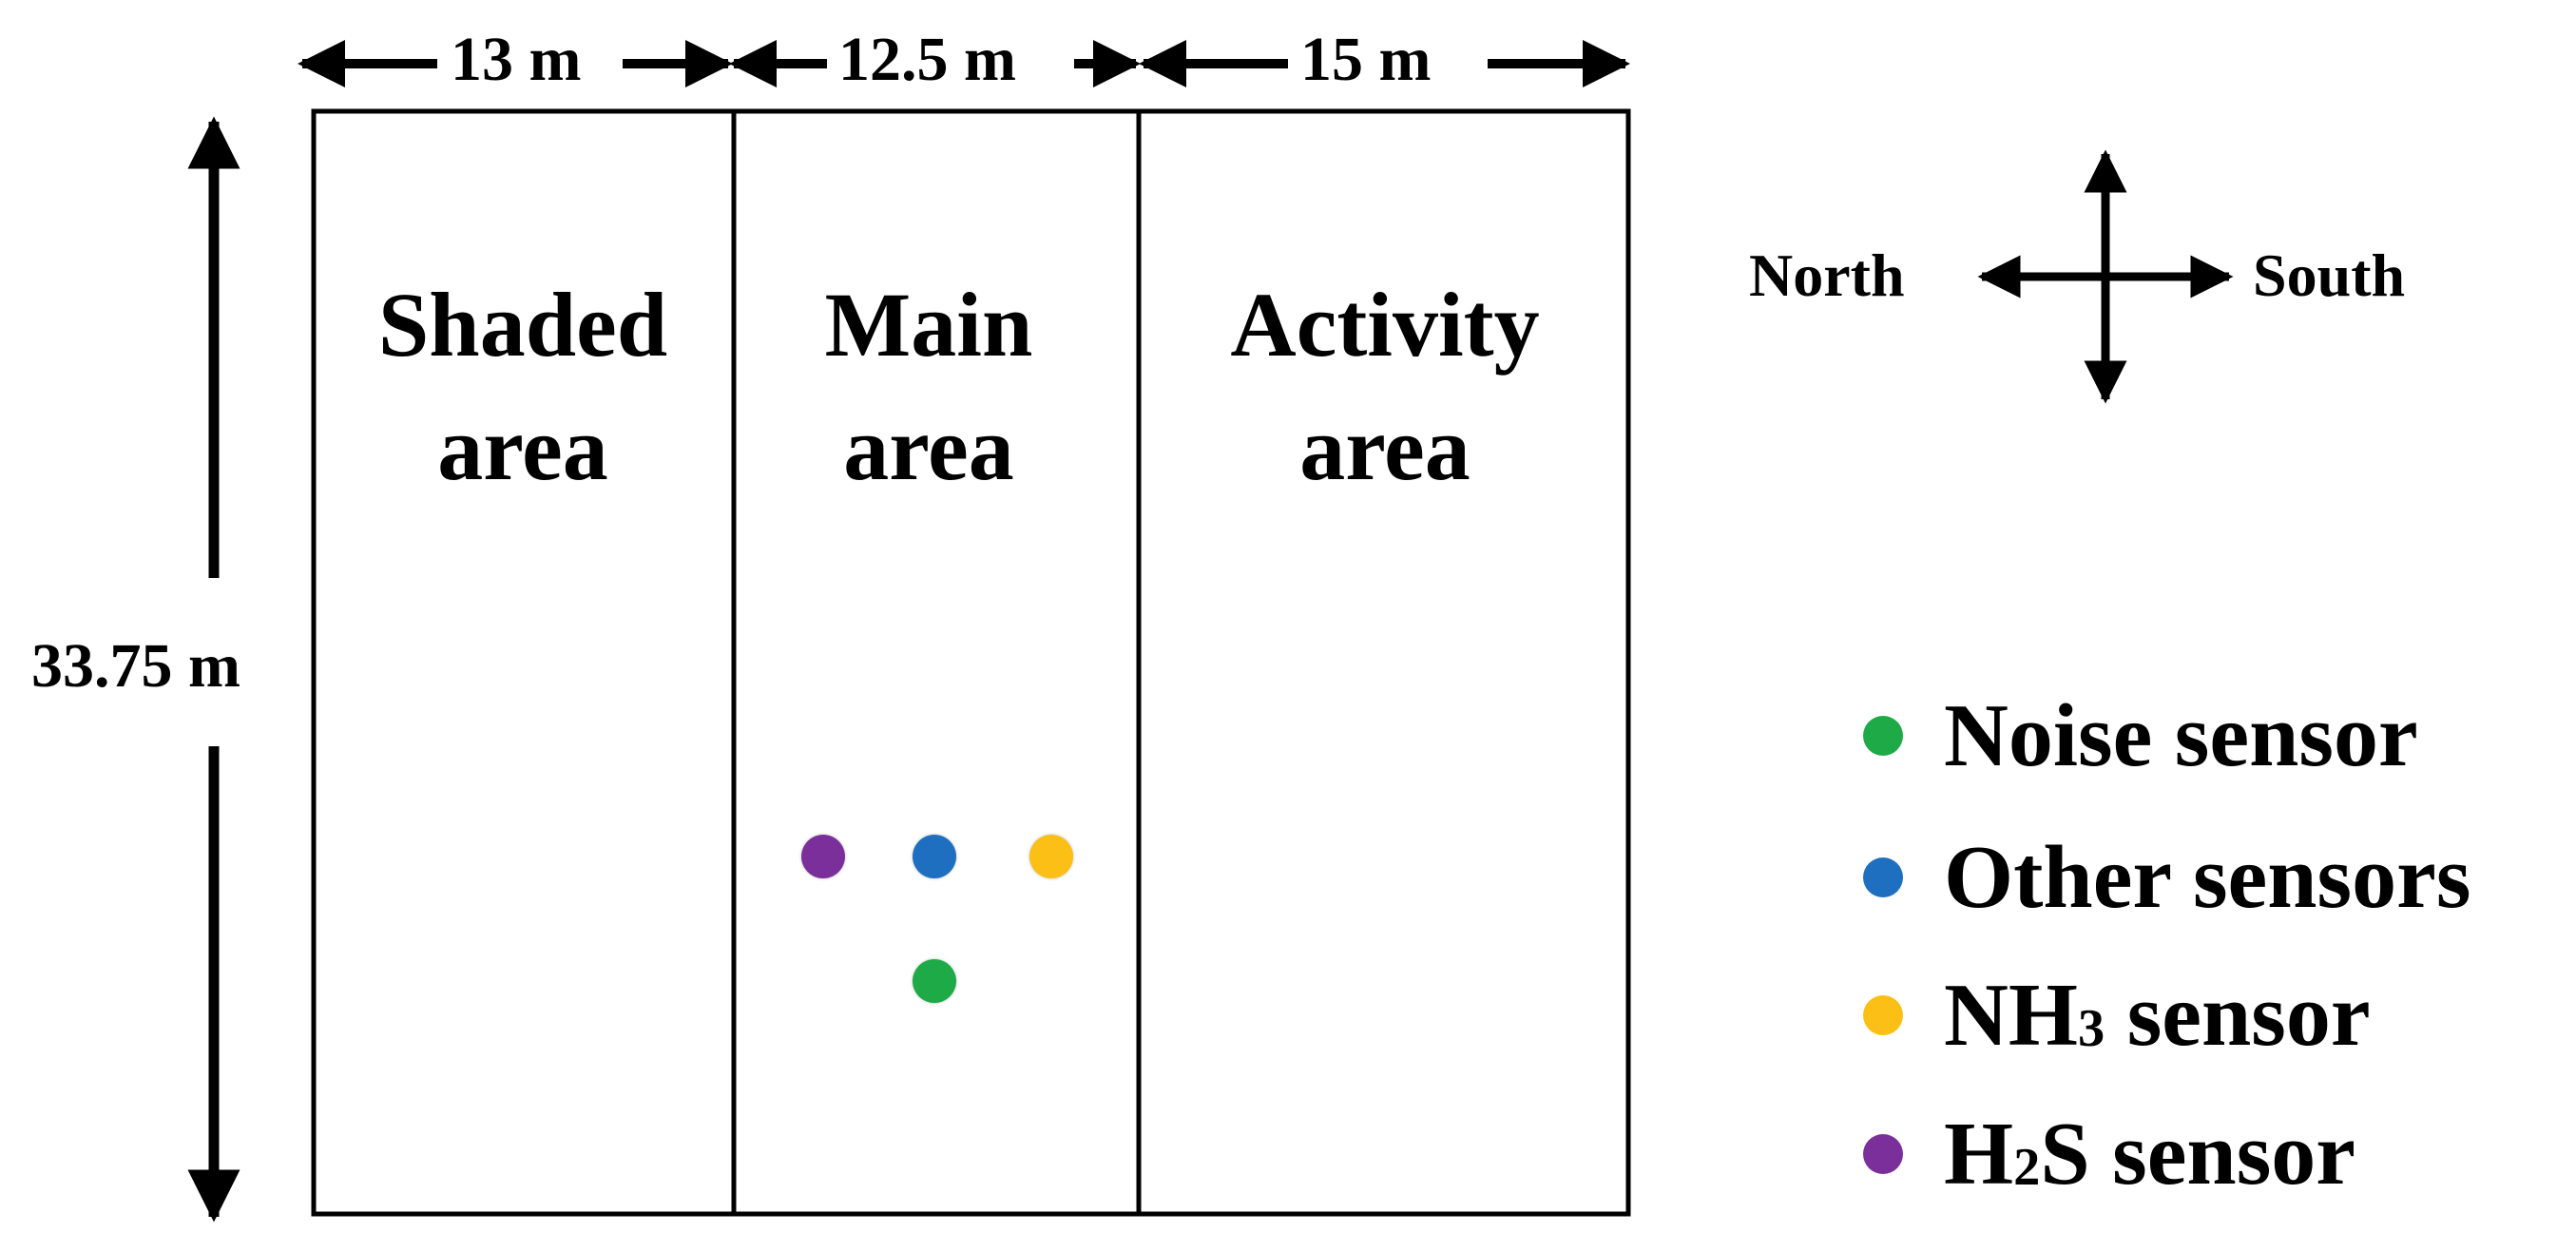 This screenshot has height=1252, width=2576. I want to click on area-label-main-line2: area, so click(929, 447).